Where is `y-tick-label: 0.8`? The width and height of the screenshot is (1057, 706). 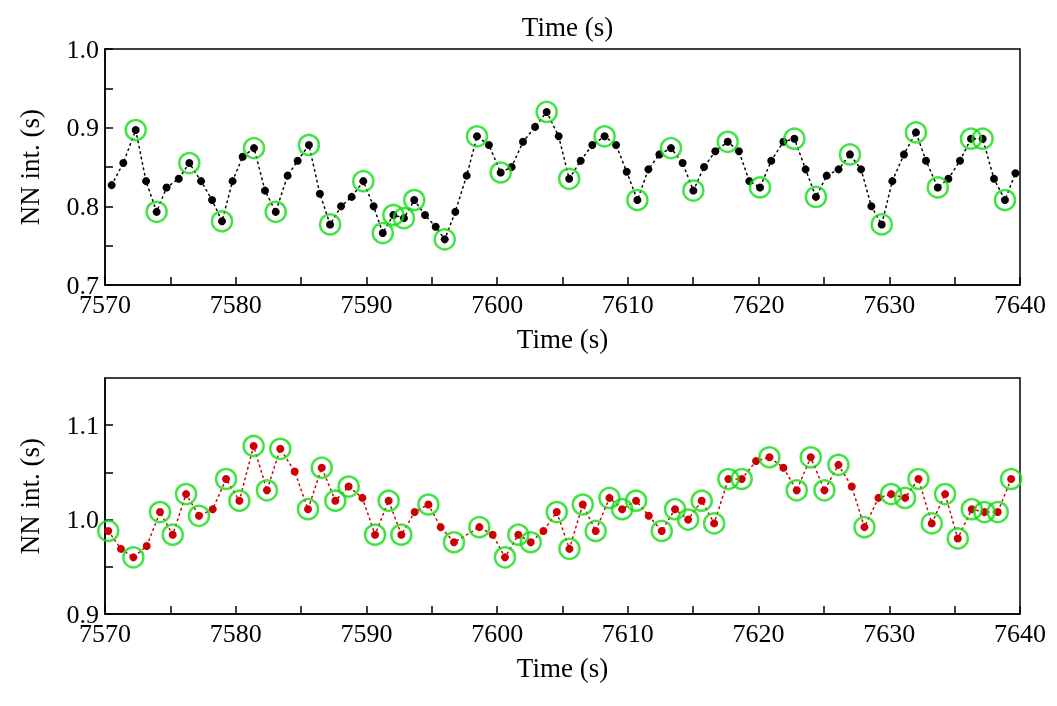 y-tick-label: 0.8 is located at coordinates (82, 206).